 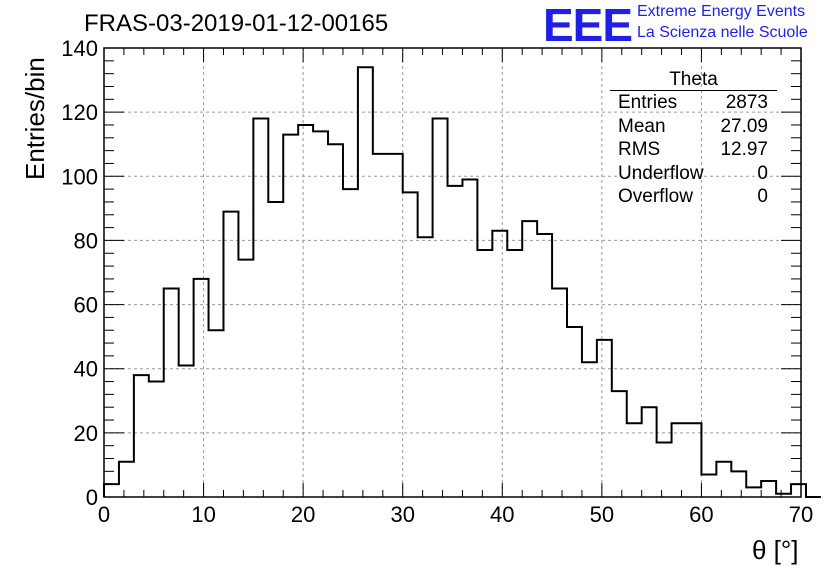 What do you see at coordinates (402, 514) in the screenshot?
I see `x-tick-label: 30` at bounding box center [402, 514].